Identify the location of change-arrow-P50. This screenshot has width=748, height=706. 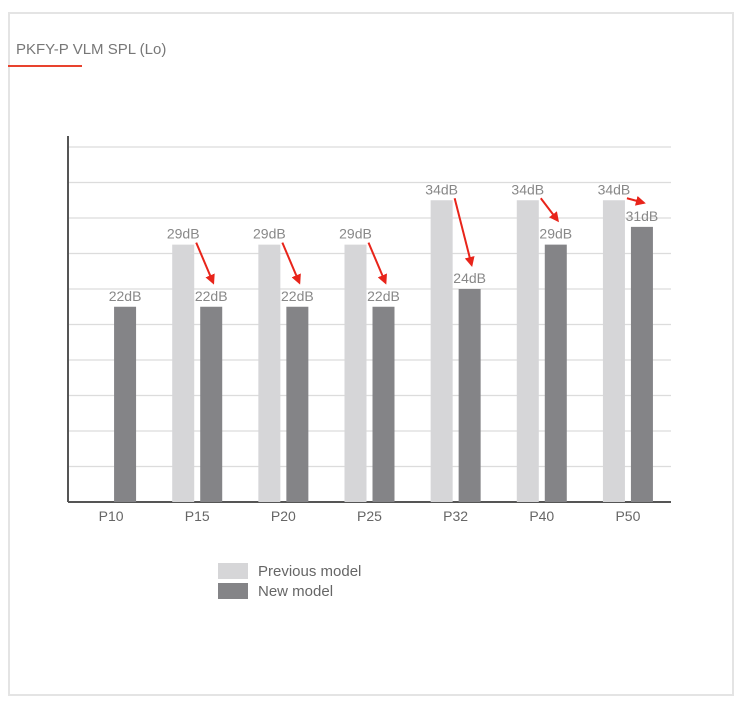
(636, 200).